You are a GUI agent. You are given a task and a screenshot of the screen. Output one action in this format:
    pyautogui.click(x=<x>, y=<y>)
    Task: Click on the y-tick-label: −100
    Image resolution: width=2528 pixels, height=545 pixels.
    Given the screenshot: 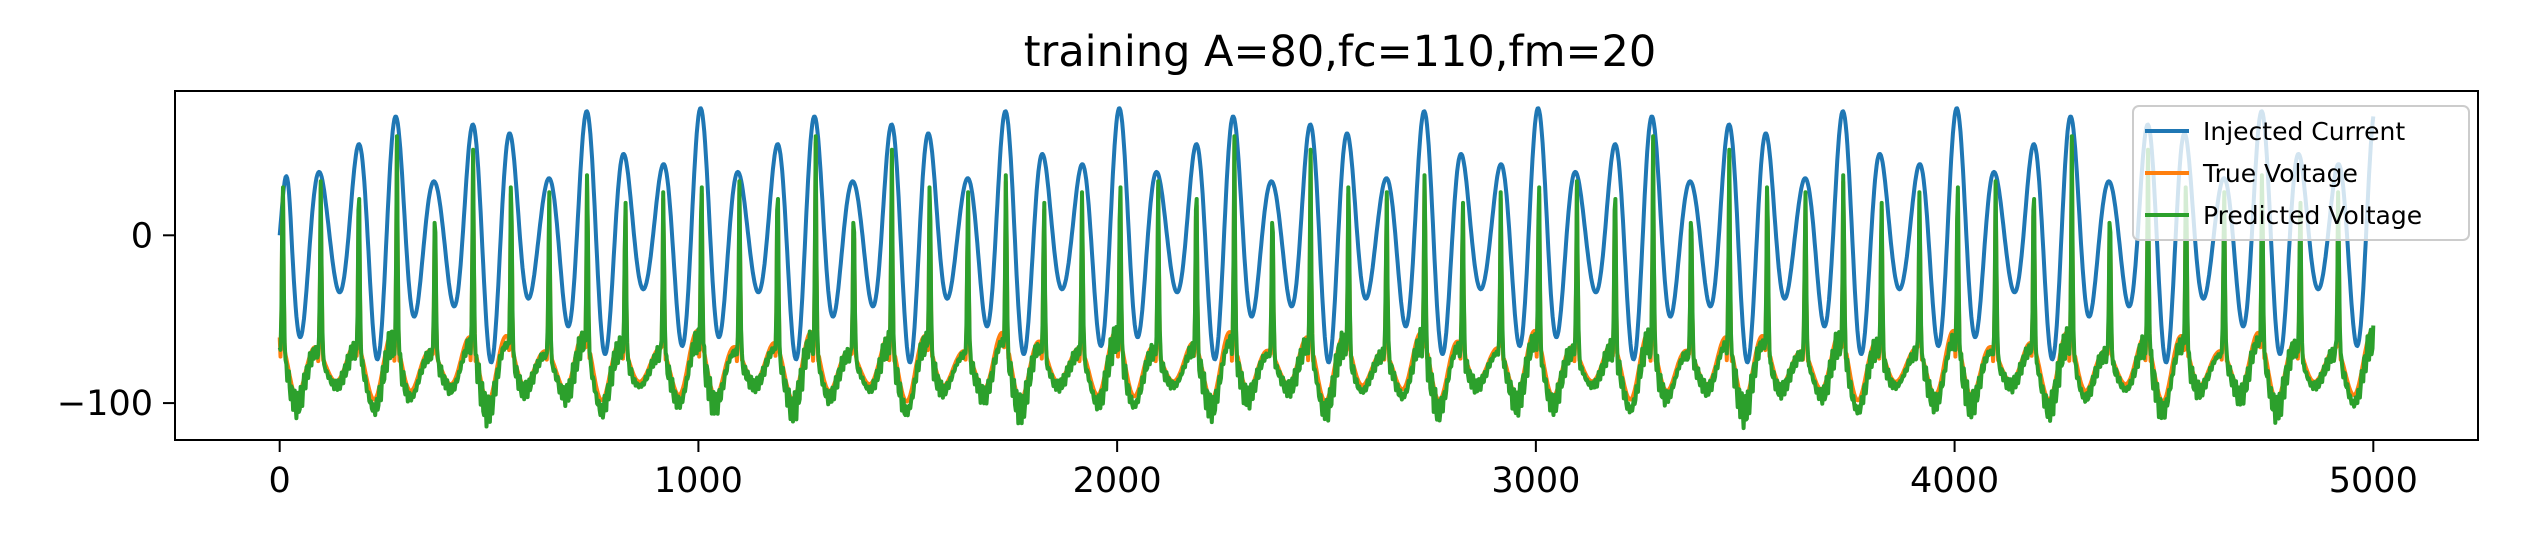 What is the action you would take?
    pyautogui.click(x=105, y=404)
    